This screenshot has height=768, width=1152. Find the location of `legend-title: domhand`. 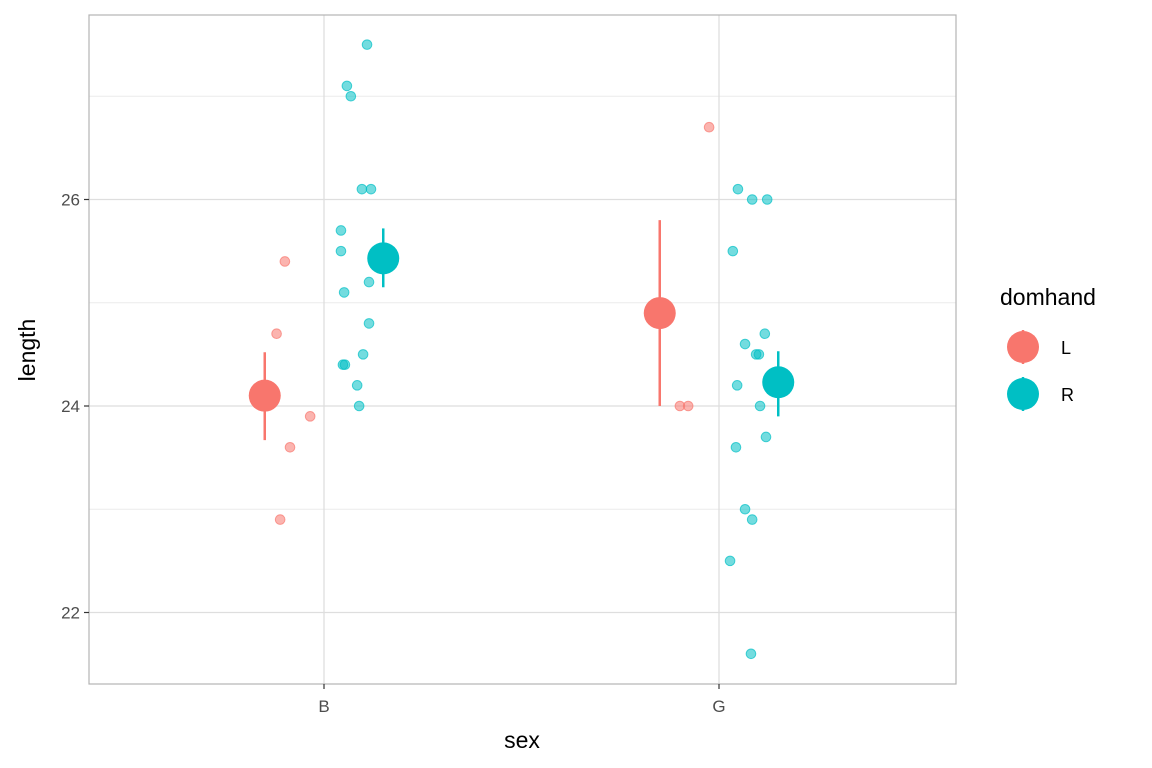

legend-title: domhand is located at coordinates (1048, 297).